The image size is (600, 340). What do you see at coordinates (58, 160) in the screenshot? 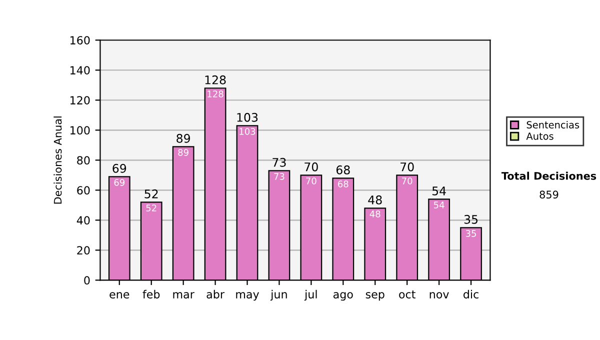
I see `y-axis-title: Decisiones Anual` at bounding box center [58, 160].